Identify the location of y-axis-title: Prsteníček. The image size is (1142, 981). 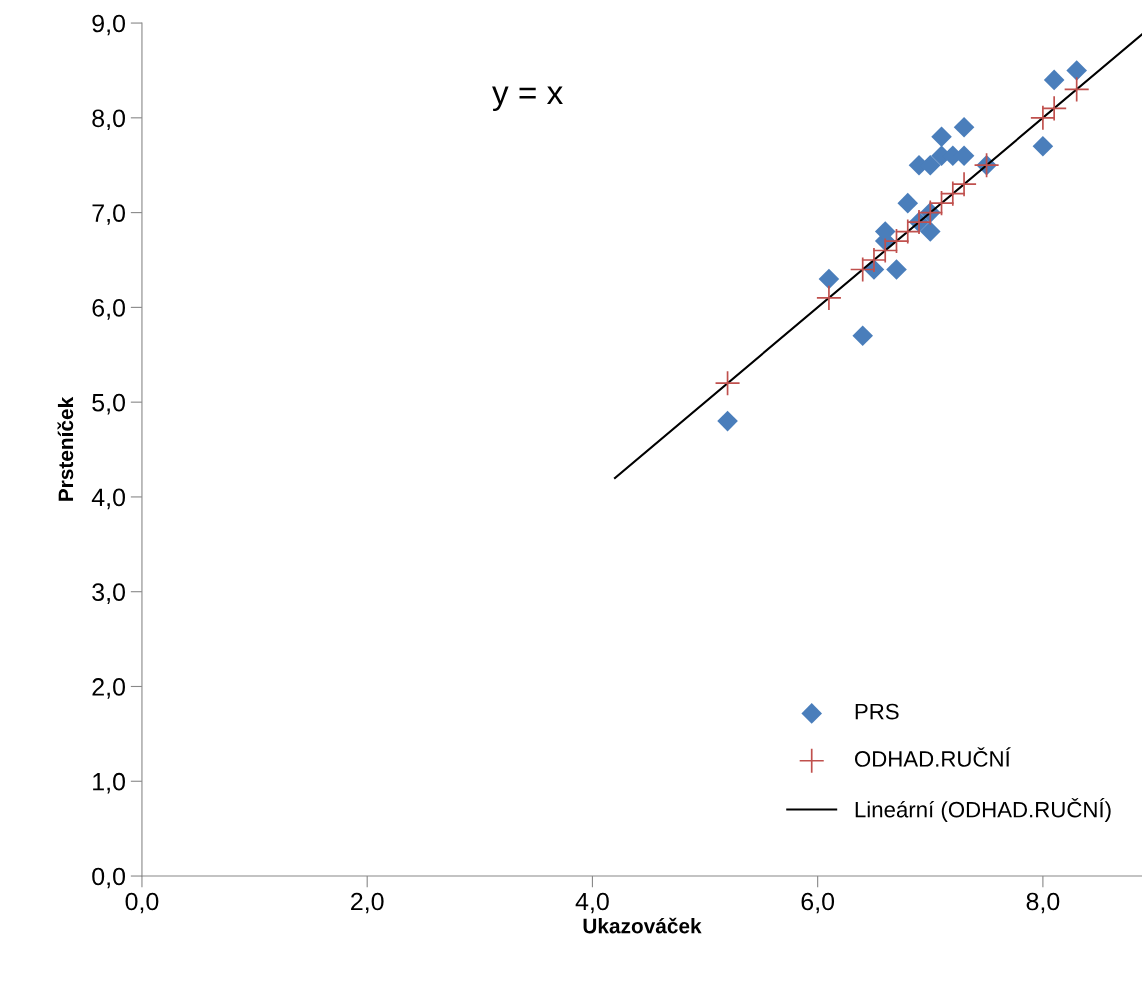
(65, 448).